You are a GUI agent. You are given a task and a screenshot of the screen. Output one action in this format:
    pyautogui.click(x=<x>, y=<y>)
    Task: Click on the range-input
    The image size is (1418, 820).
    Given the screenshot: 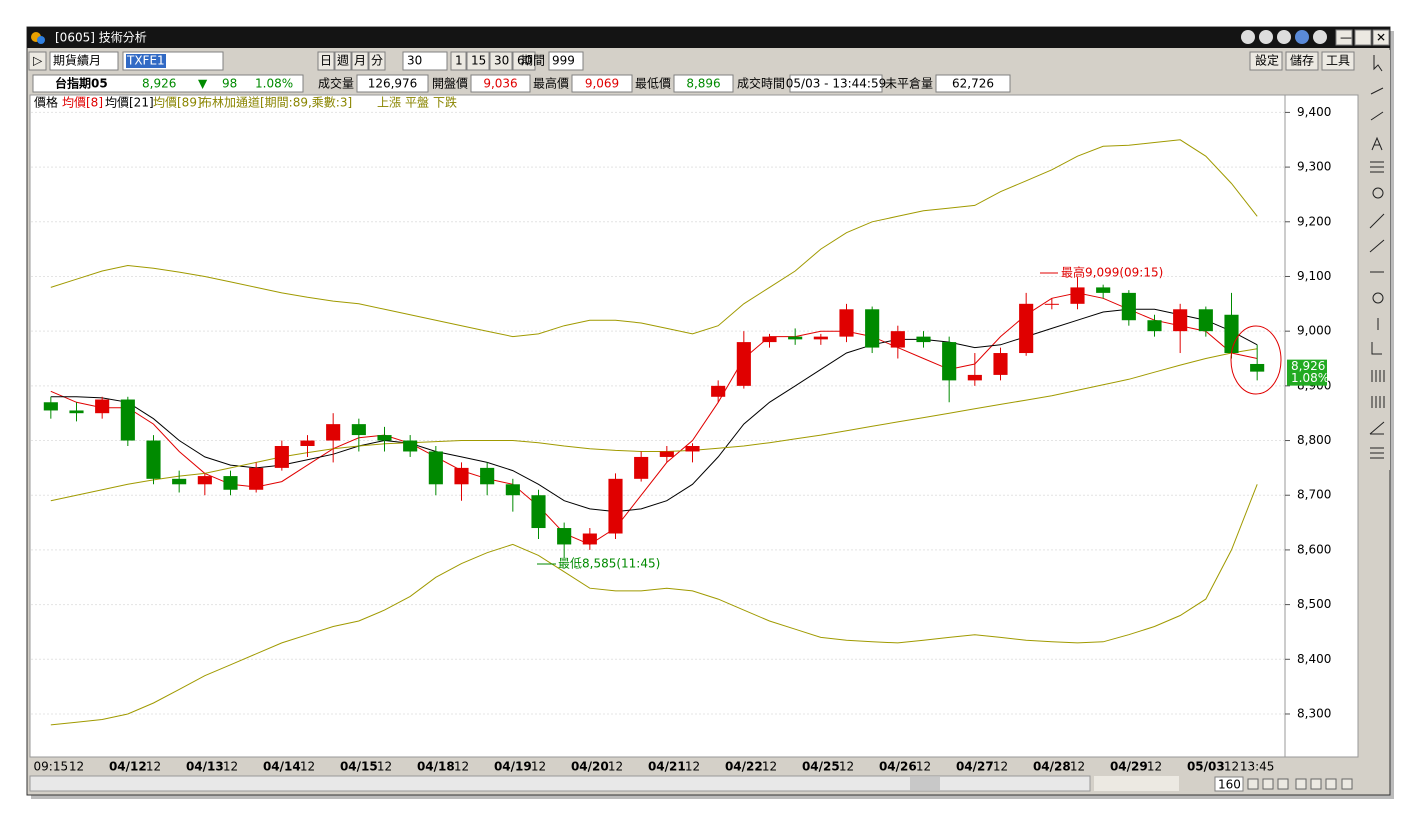 What is the action you would take?
    pyautogui.click(x=566, y=61)
    